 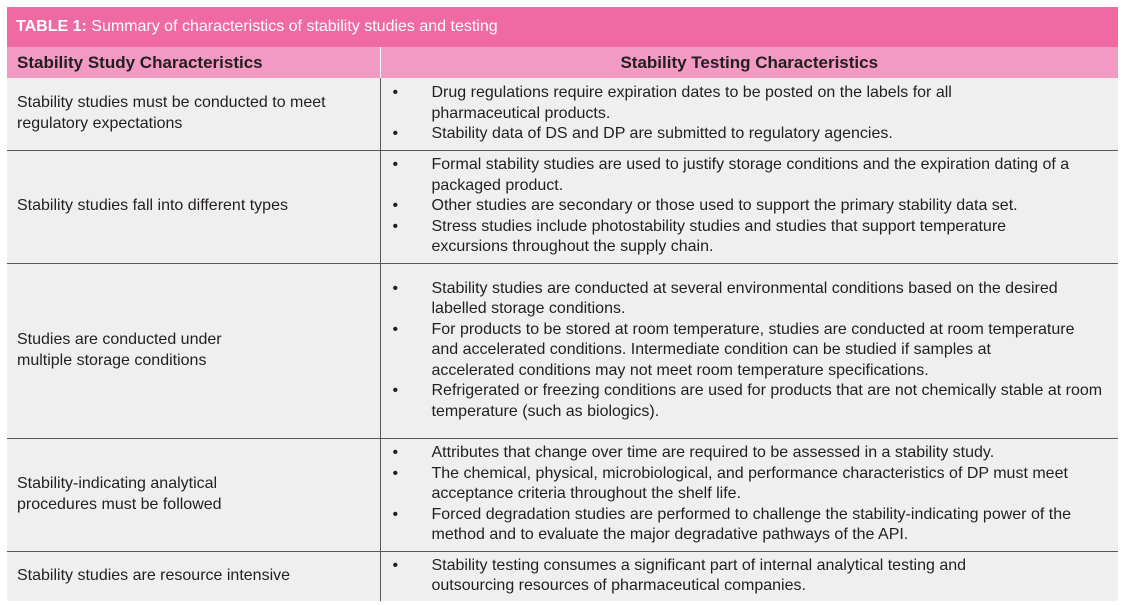 What do you see at coordinates (194, 62) in the screenshot?
I see `header-study-characteristics: Stability Study Characteristics` at bounding box center [194, 62].